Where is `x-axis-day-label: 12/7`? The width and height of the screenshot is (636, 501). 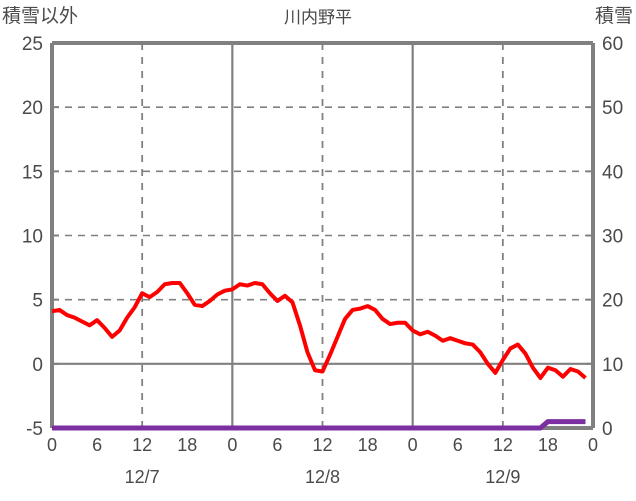 x-axis-day-label: 12/7 is located at coordinates (142, 477).